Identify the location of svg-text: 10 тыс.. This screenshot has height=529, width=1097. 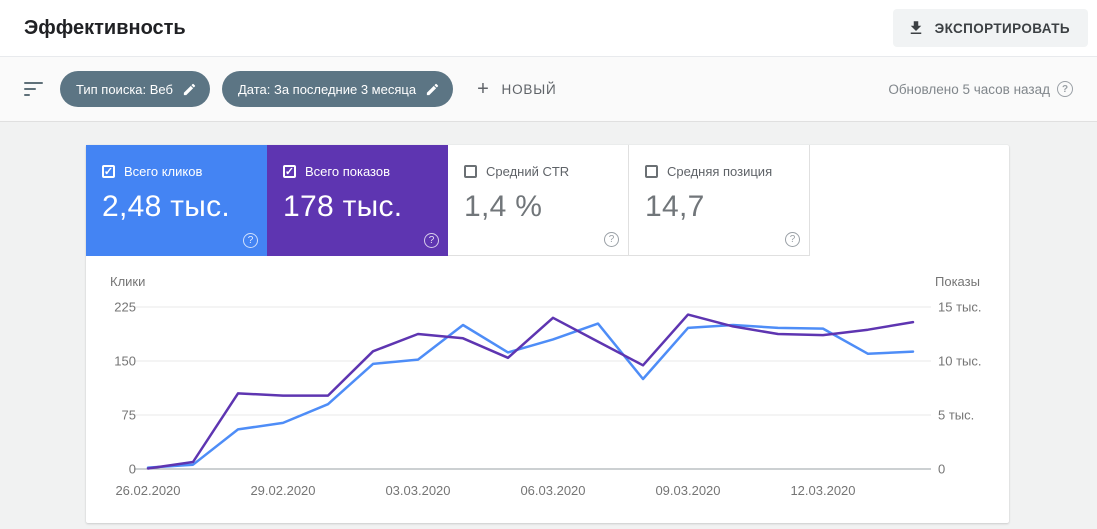
(959, 361).